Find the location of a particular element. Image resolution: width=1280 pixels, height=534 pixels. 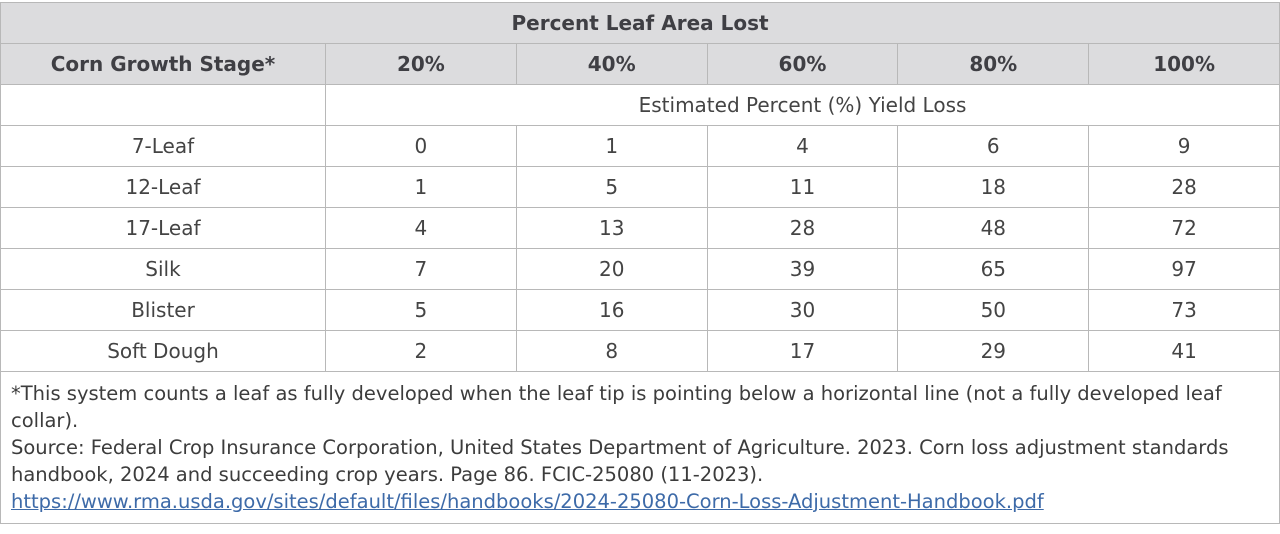

yield-loss-subheader: Estimated Percent (%) Yield Loss is located at coordinates (802, 105).